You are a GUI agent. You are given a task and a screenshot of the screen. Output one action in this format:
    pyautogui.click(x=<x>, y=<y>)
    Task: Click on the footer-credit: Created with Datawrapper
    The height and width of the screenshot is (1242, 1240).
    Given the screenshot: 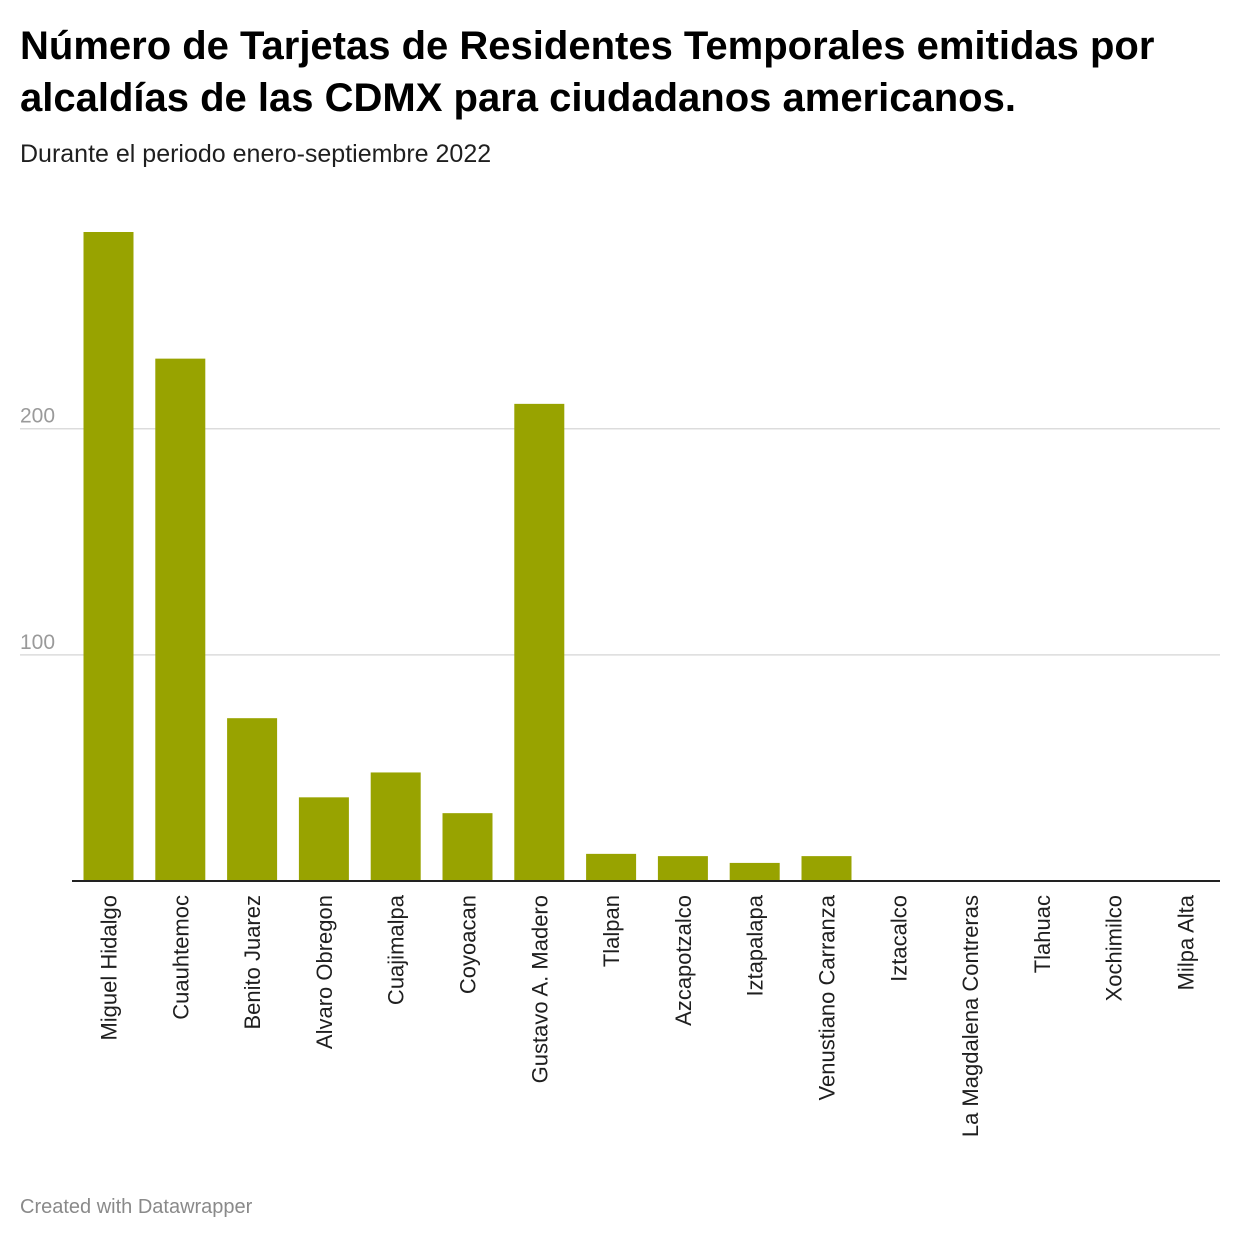 What is the action you would take?
    pyautogui.click(x=136, y=1207)
    